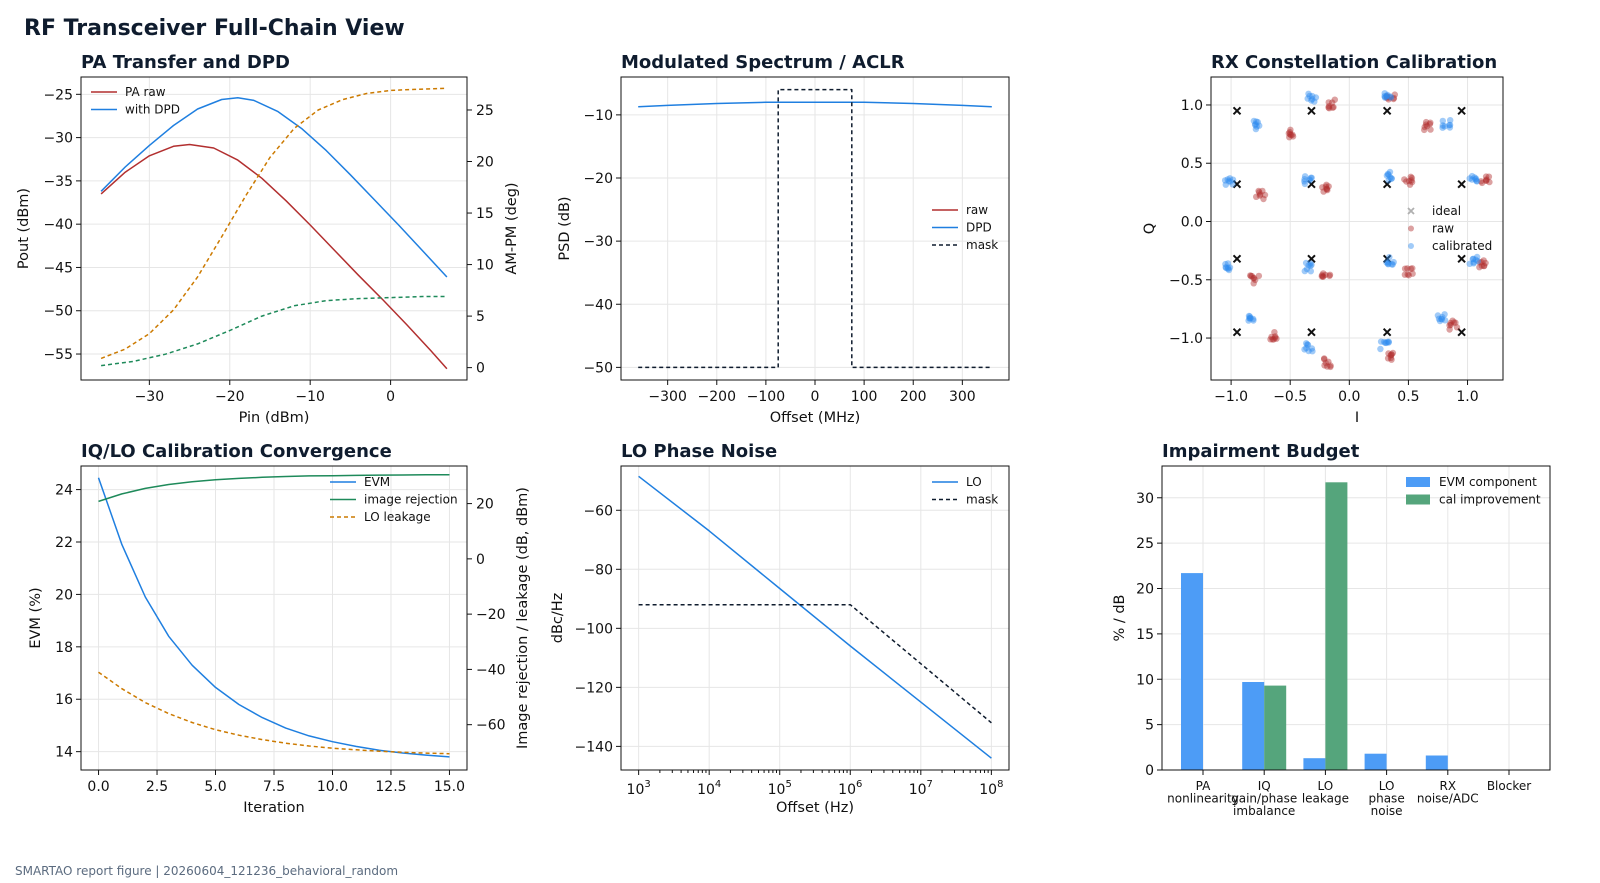 This screenshot has height=883, width=1600. What do you see at coordinates (594, 688) in the screenshot?
I see `y-tick-label: −120` at bounding box center [594, 688].